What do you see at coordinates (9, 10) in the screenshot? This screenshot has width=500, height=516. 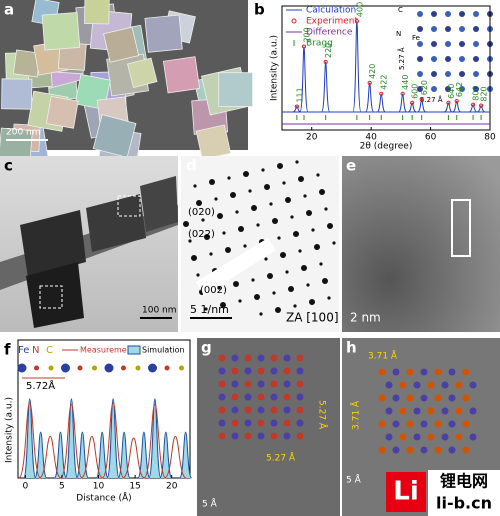 I see `panel-label: a` at bounding box center [9, 10].